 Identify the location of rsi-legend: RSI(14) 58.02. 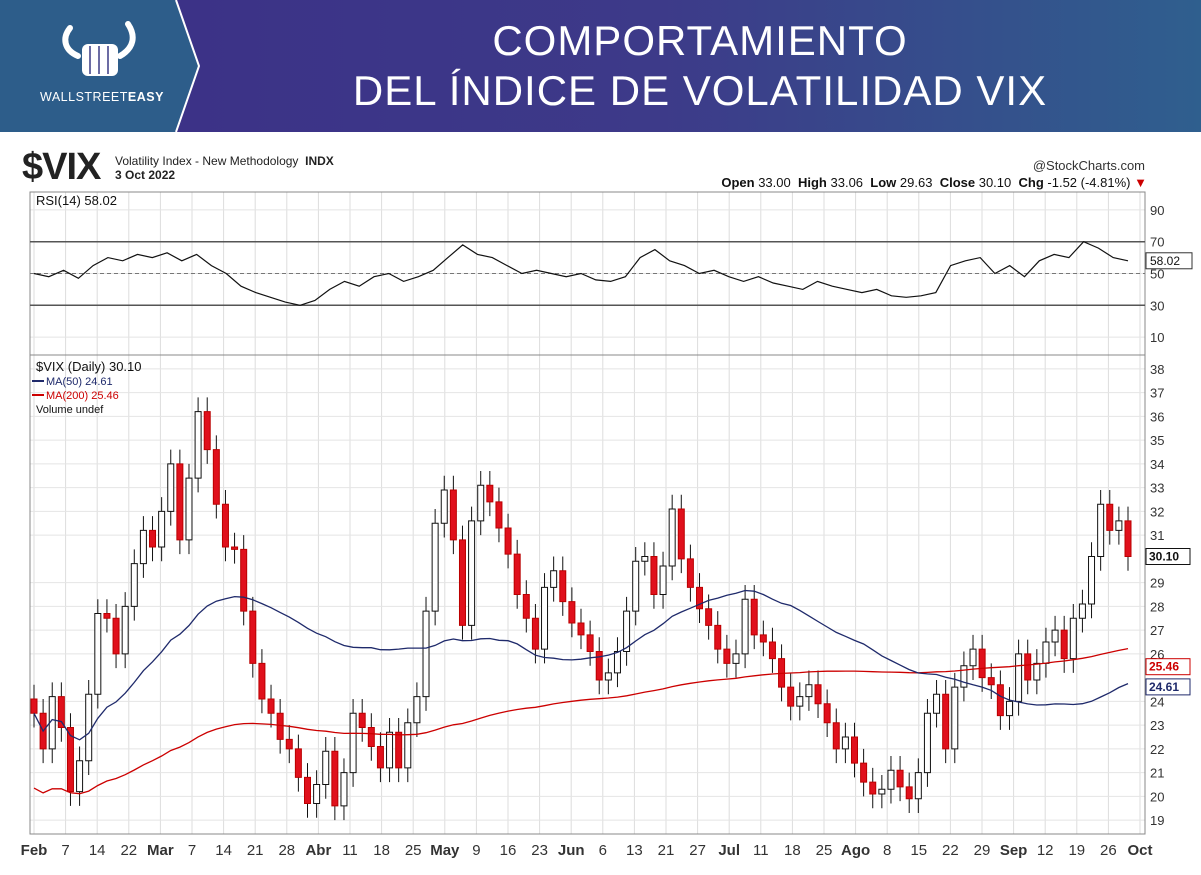
(76, 200).